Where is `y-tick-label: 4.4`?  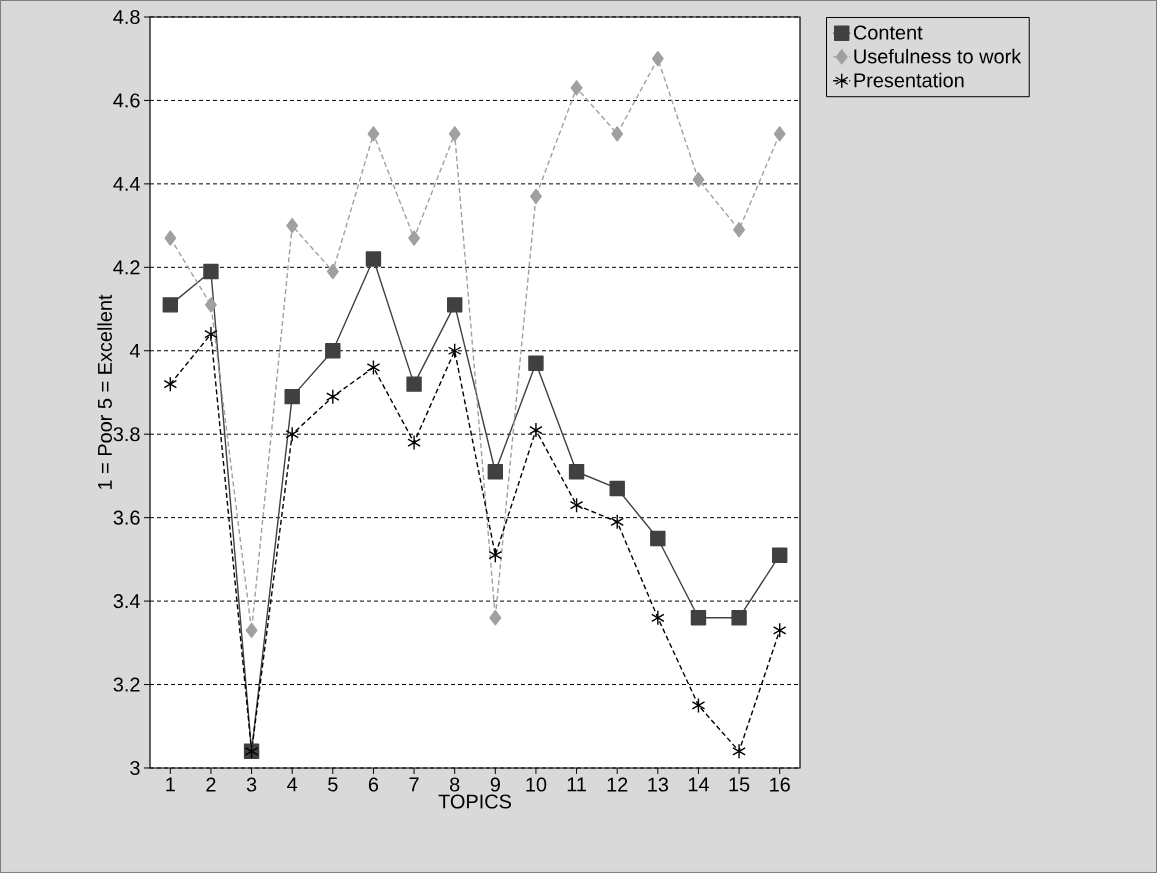
y-tick-label: 4.4 is located at coordinates (126, 184).